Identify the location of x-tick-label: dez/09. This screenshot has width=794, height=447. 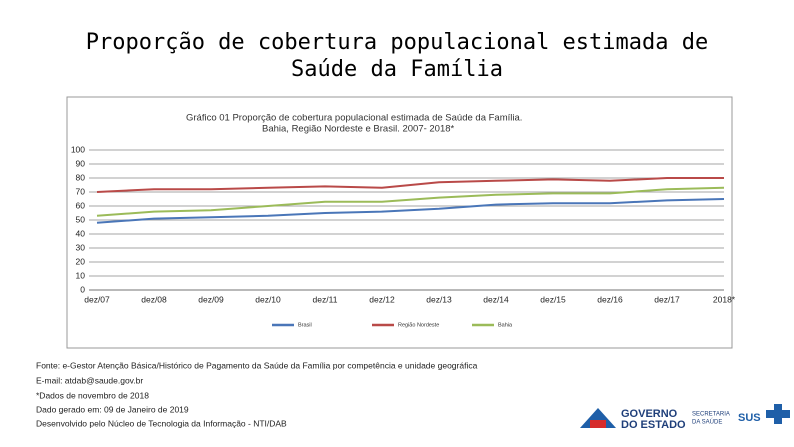
(211, 299).